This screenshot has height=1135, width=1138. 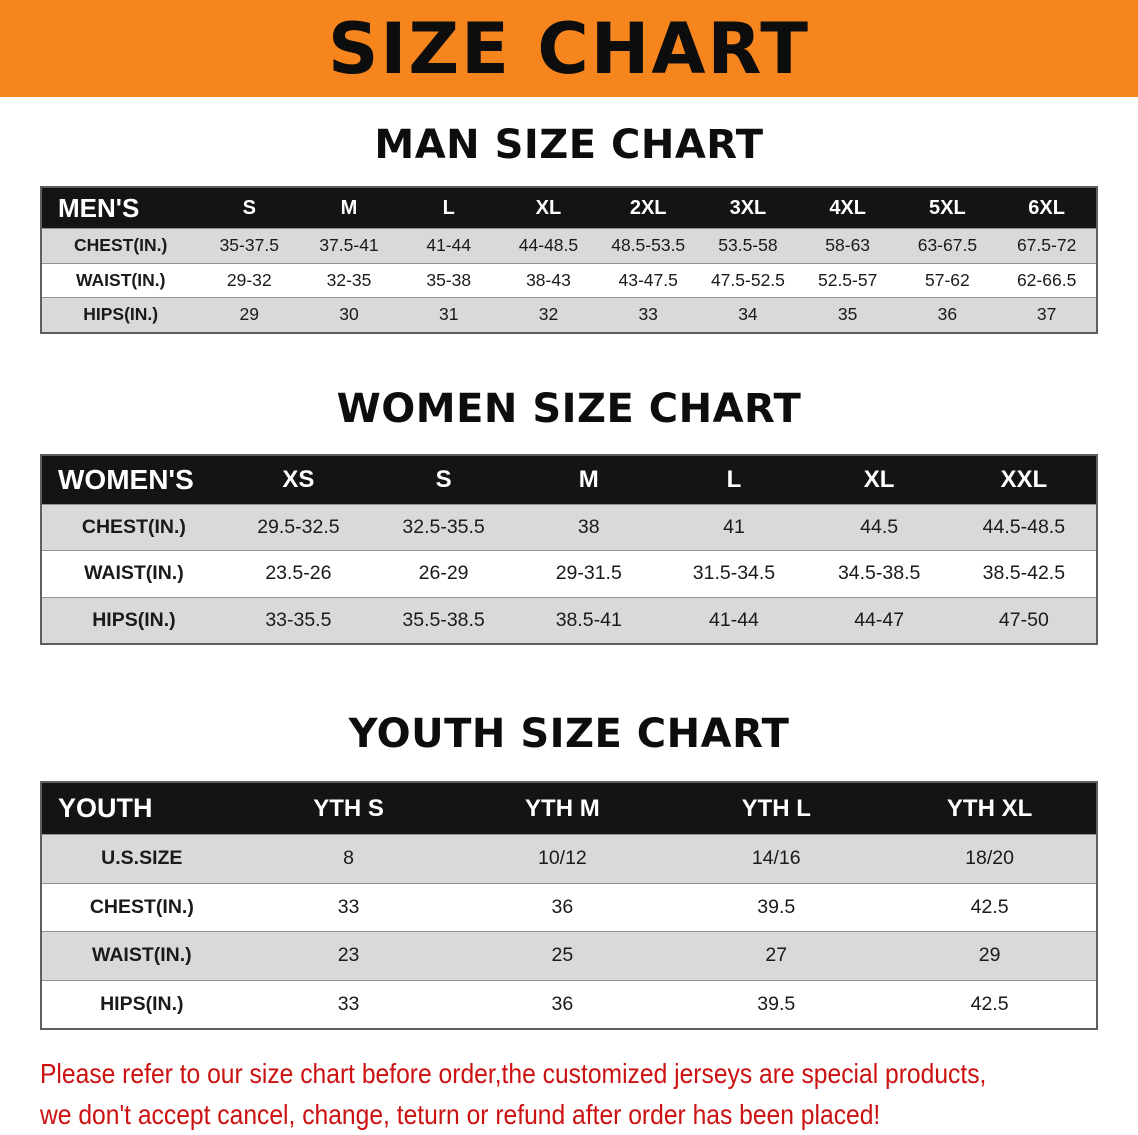 What do you see at coordinates (348, 906) in the screenshot?
I see `youth-cell: 33` at bounding box center [348, 906].